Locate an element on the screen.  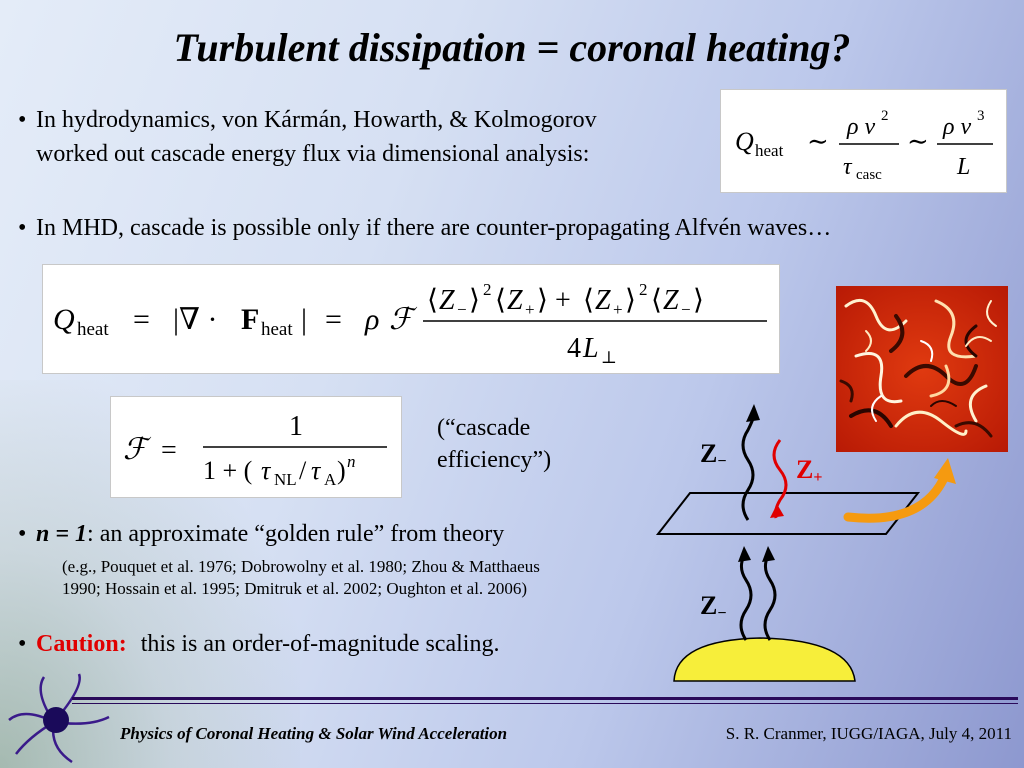
svg-text: 1 + ( is located at coordinates (227, 470).